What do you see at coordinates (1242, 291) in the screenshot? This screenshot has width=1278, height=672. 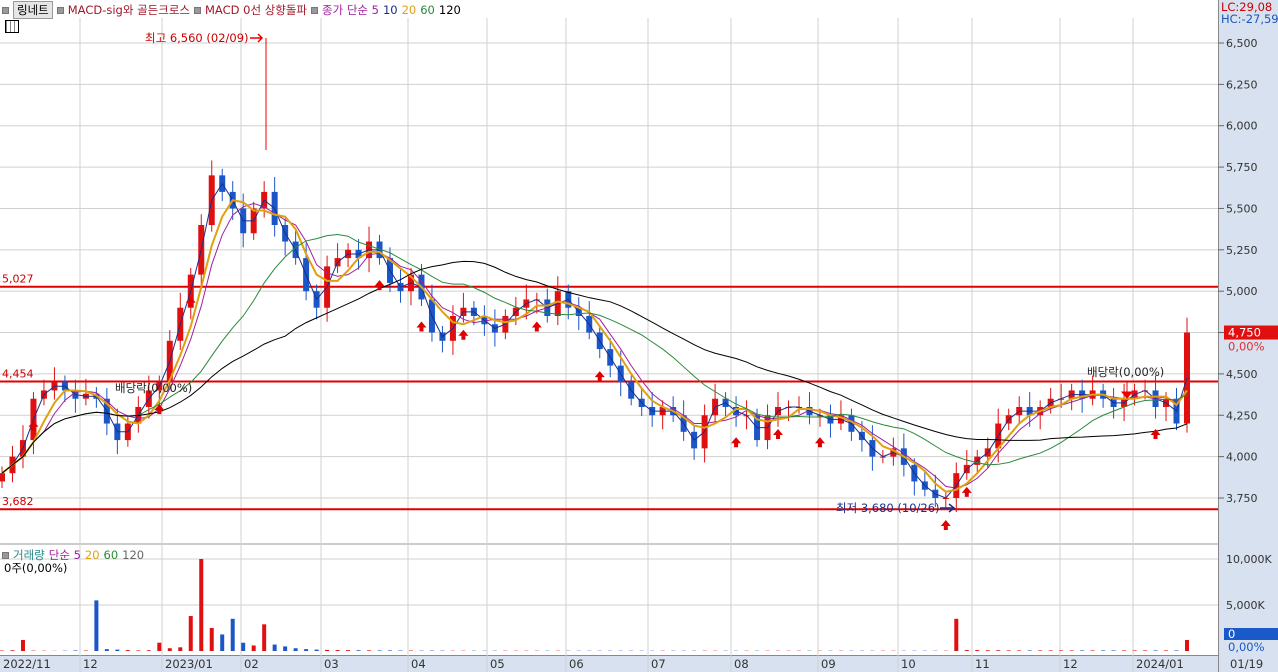 I see `price-tick-label: 5,000` at bounding box center [1242, 291].